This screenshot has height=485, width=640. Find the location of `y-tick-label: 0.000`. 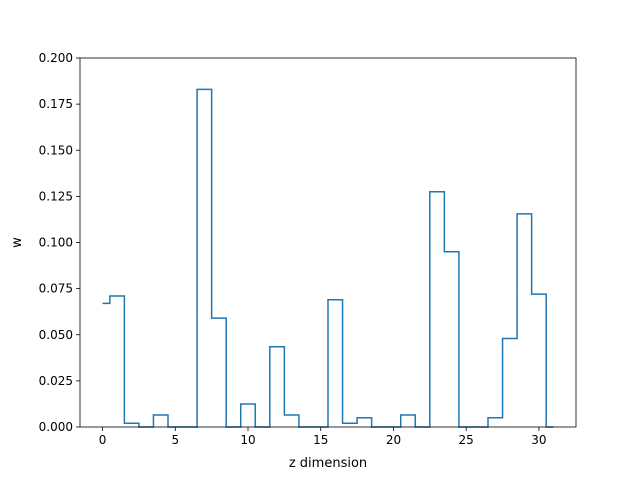

y-tick-label: 0.000 is located at coordinates (56, 427).